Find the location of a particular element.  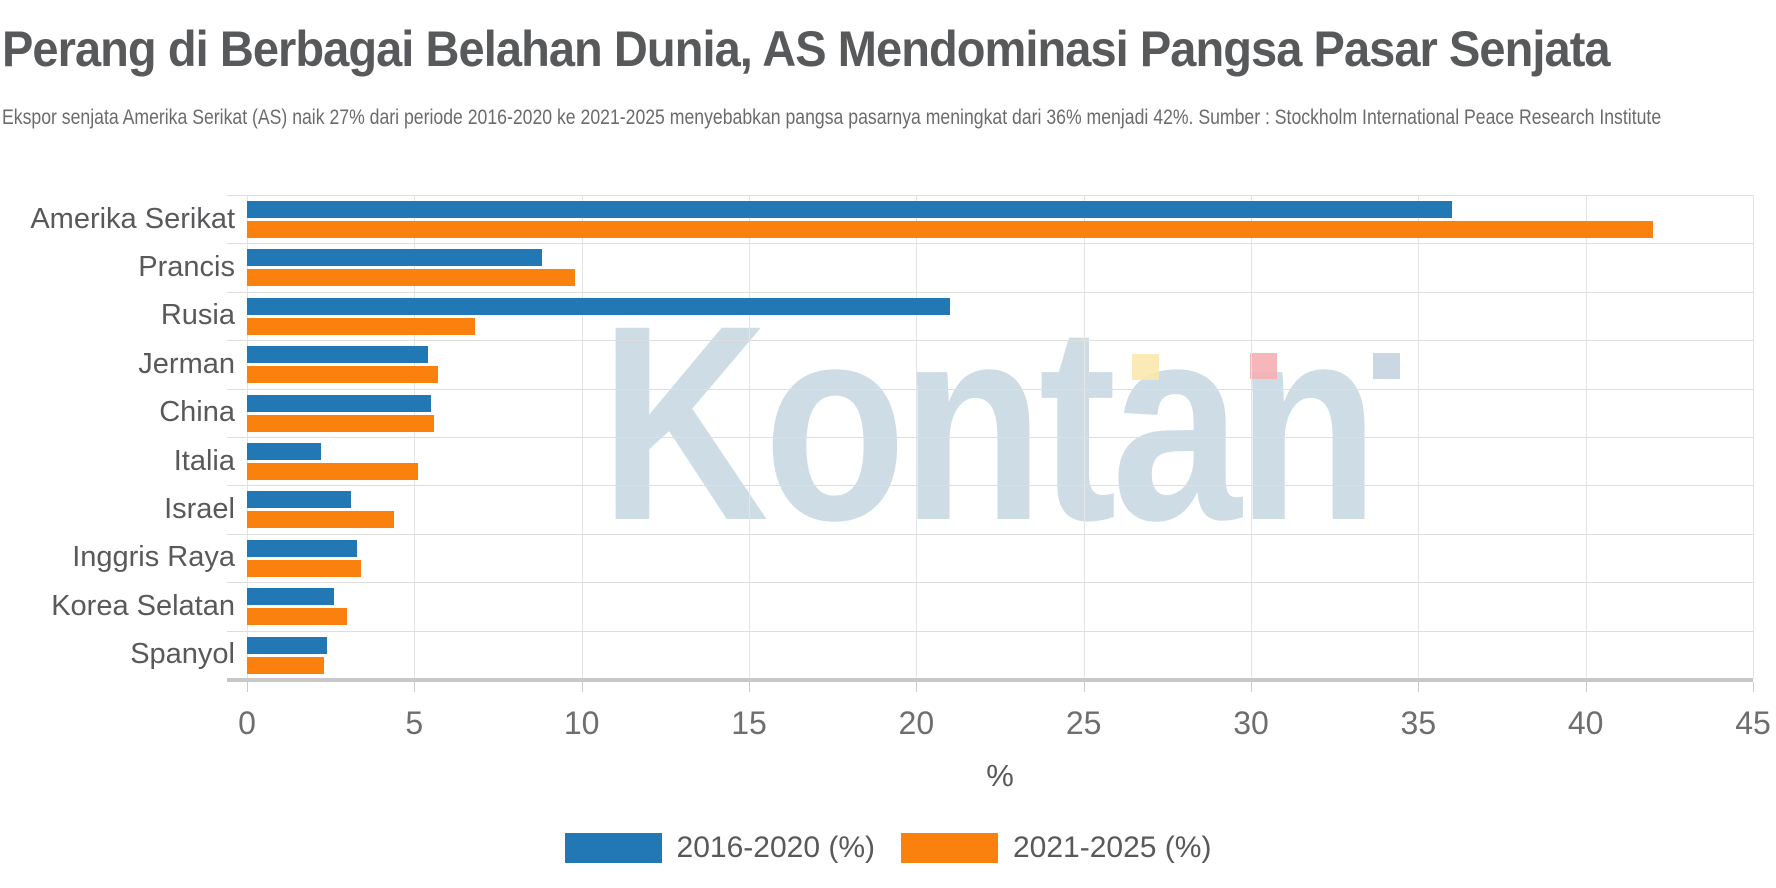

chart-row-korea-selatan: Korea Selatan is located at coordinates (902, 606).